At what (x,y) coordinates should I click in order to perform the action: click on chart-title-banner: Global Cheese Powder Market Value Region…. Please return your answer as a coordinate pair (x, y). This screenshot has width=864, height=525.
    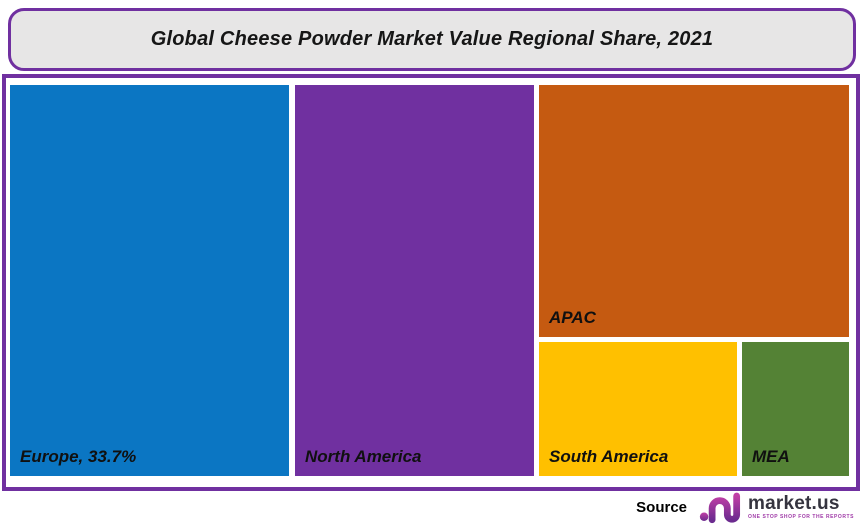
    Looking at the image, I should click on (432, 39).